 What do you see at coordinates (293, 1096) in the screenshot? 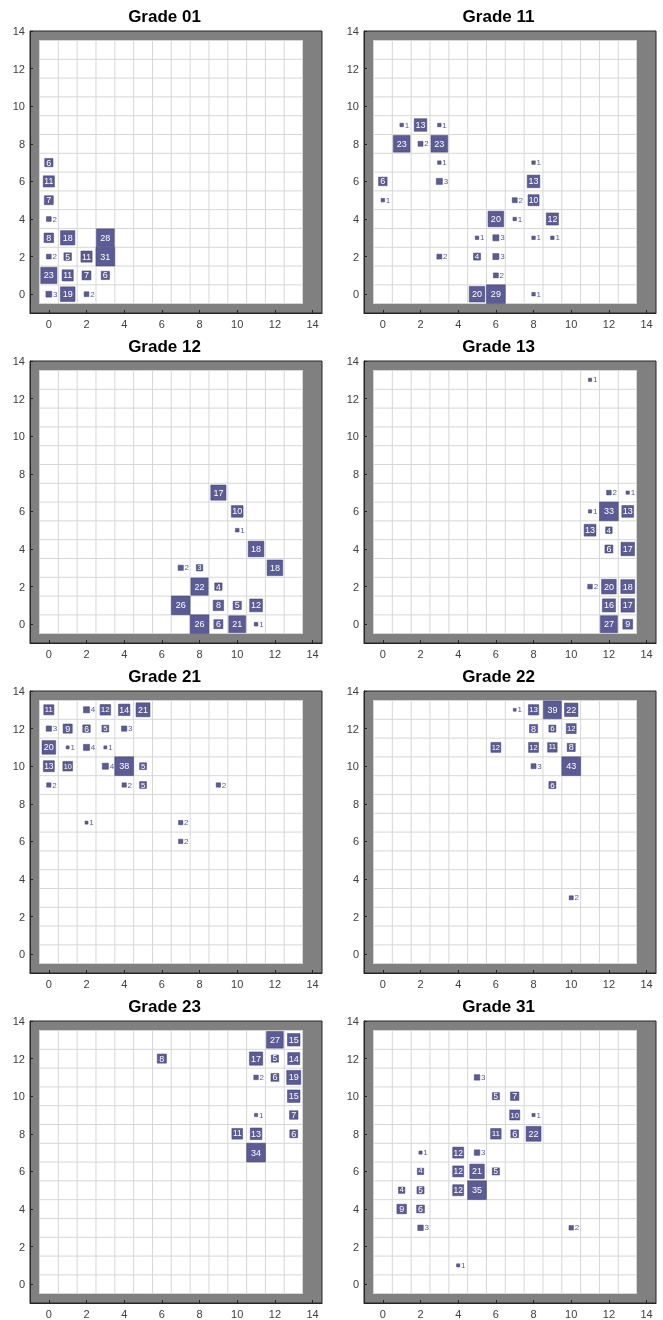
I see `data-label: 15` at bounding box center [293, 1096].